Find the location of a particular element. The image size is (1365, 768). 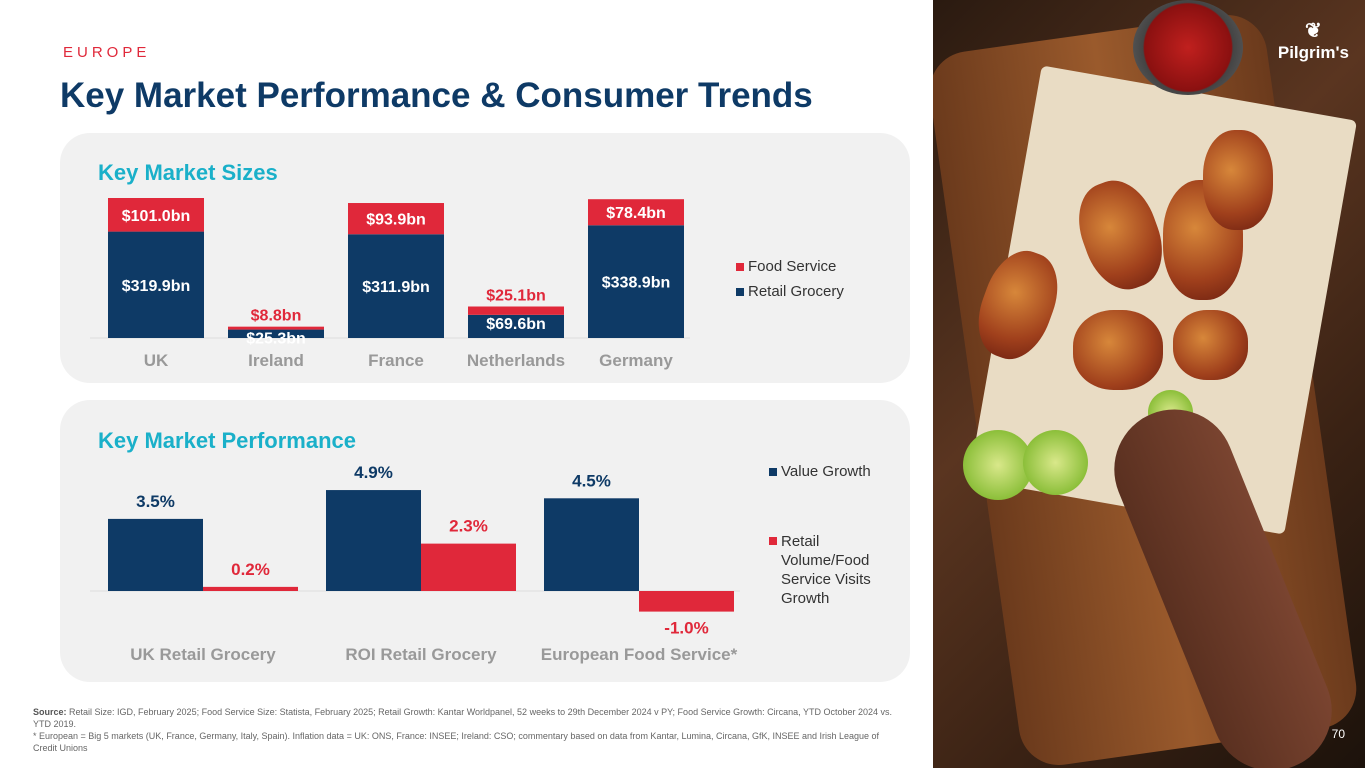

label-food-service: $101.0bn is located at coordinates (156, 216).